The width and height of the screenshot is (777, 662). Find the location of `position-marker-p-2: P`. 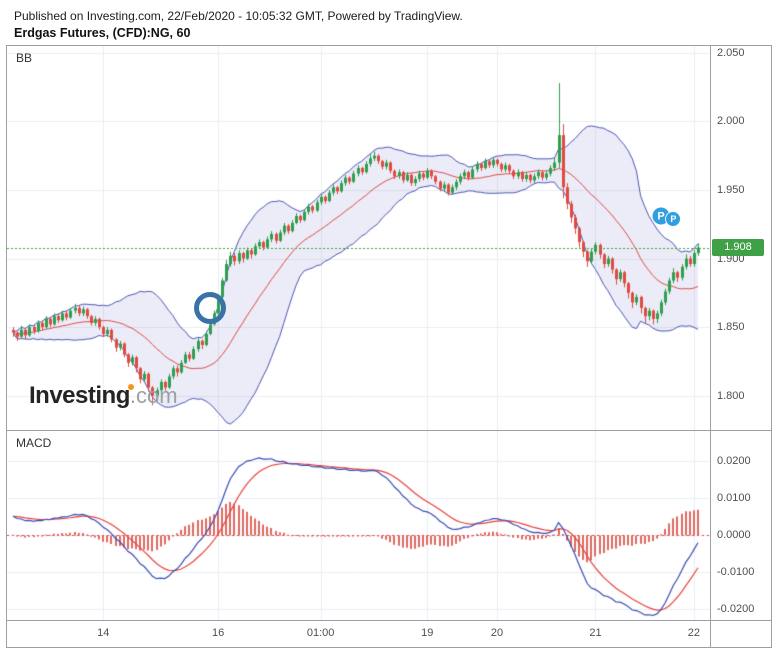

position-marker-p-2: P is located at coordinates (673, 218).